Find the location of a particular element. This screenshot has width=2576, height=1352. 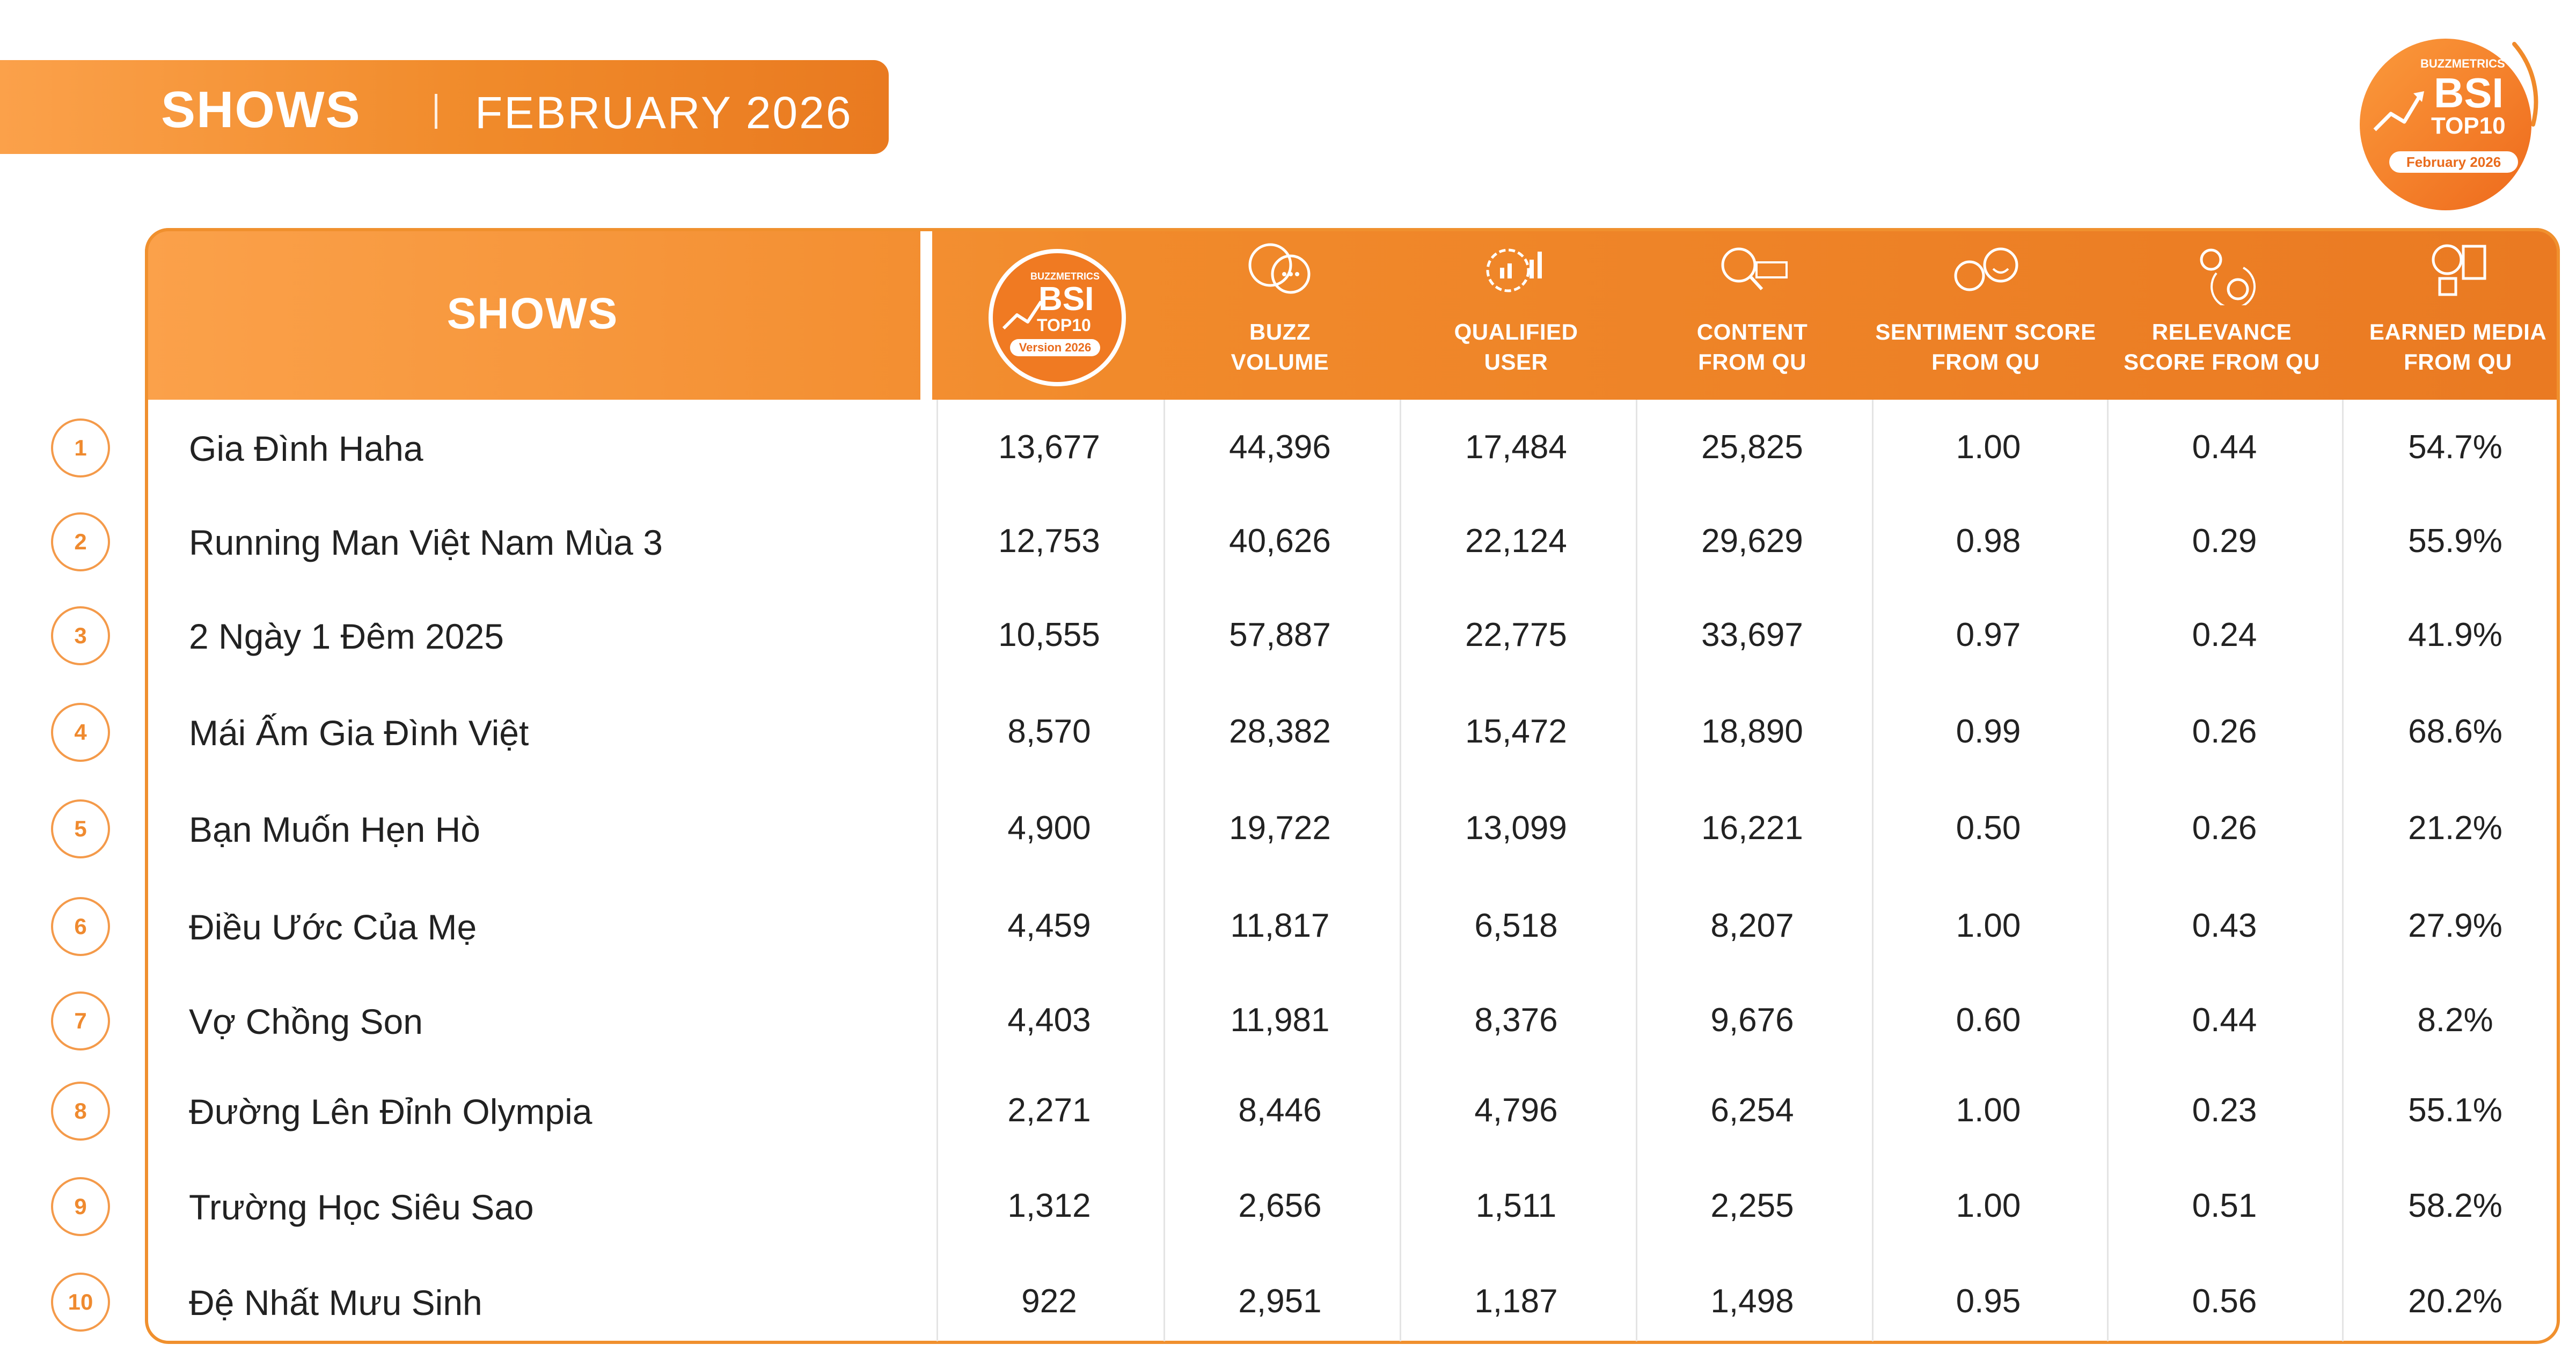

qualified-user-value: 1,511 is located at coordinates (1516, 1205).